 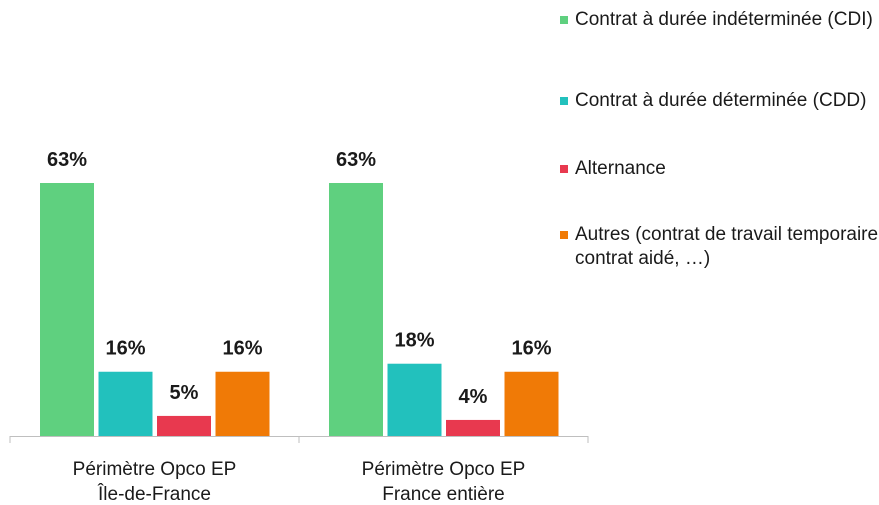 I want to click on x-axis-ticks, so click(x=299, y=439).